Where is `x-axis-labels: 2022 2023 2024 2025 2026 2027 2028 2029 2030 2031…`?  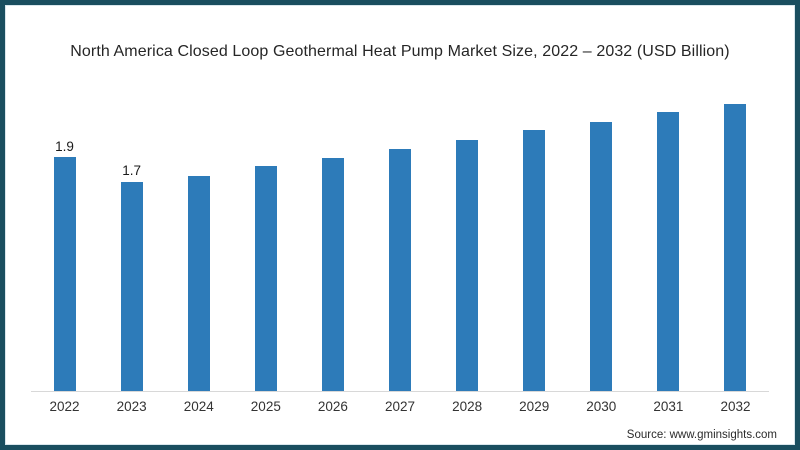 x-axis-labels: 2022 2023 2024 2025 2026 2027 2028 2029 2030 2031… is located at coordinates (400, 407).